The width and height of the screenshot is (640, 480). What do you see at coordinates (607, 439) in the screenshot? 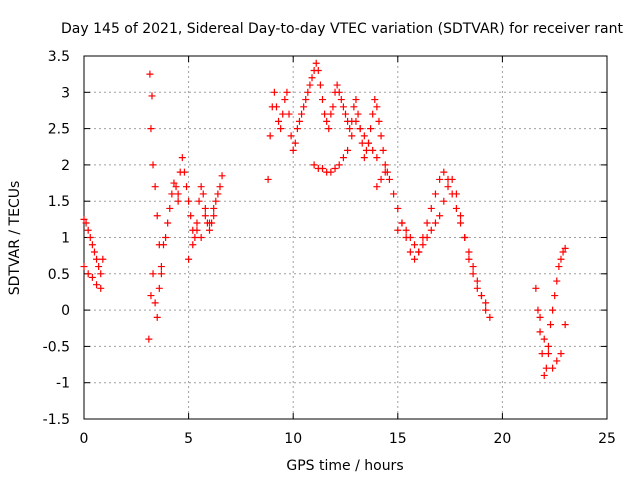
I see `x-tick-label: 25` at bounding box center [607, 439].